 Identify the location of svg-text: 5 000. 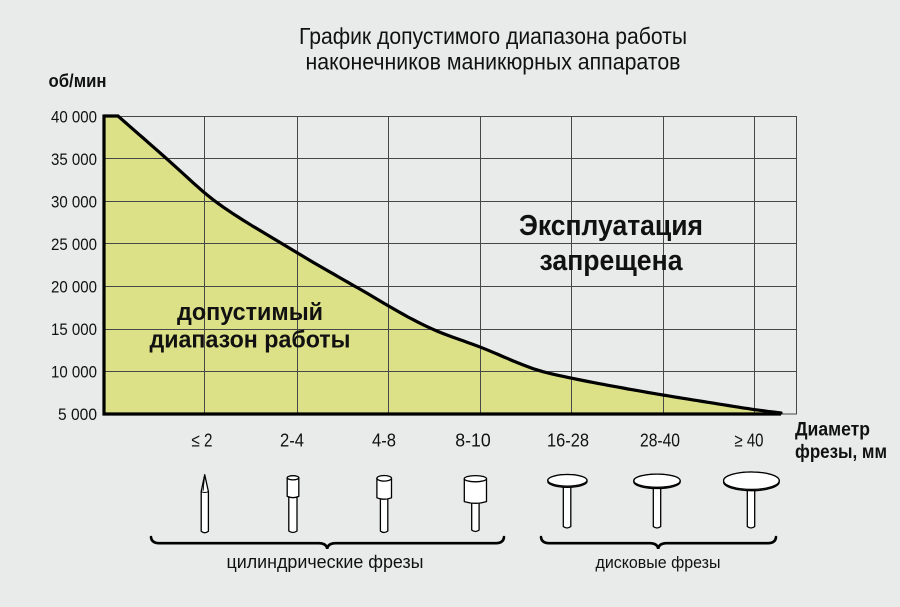
(77, 414).